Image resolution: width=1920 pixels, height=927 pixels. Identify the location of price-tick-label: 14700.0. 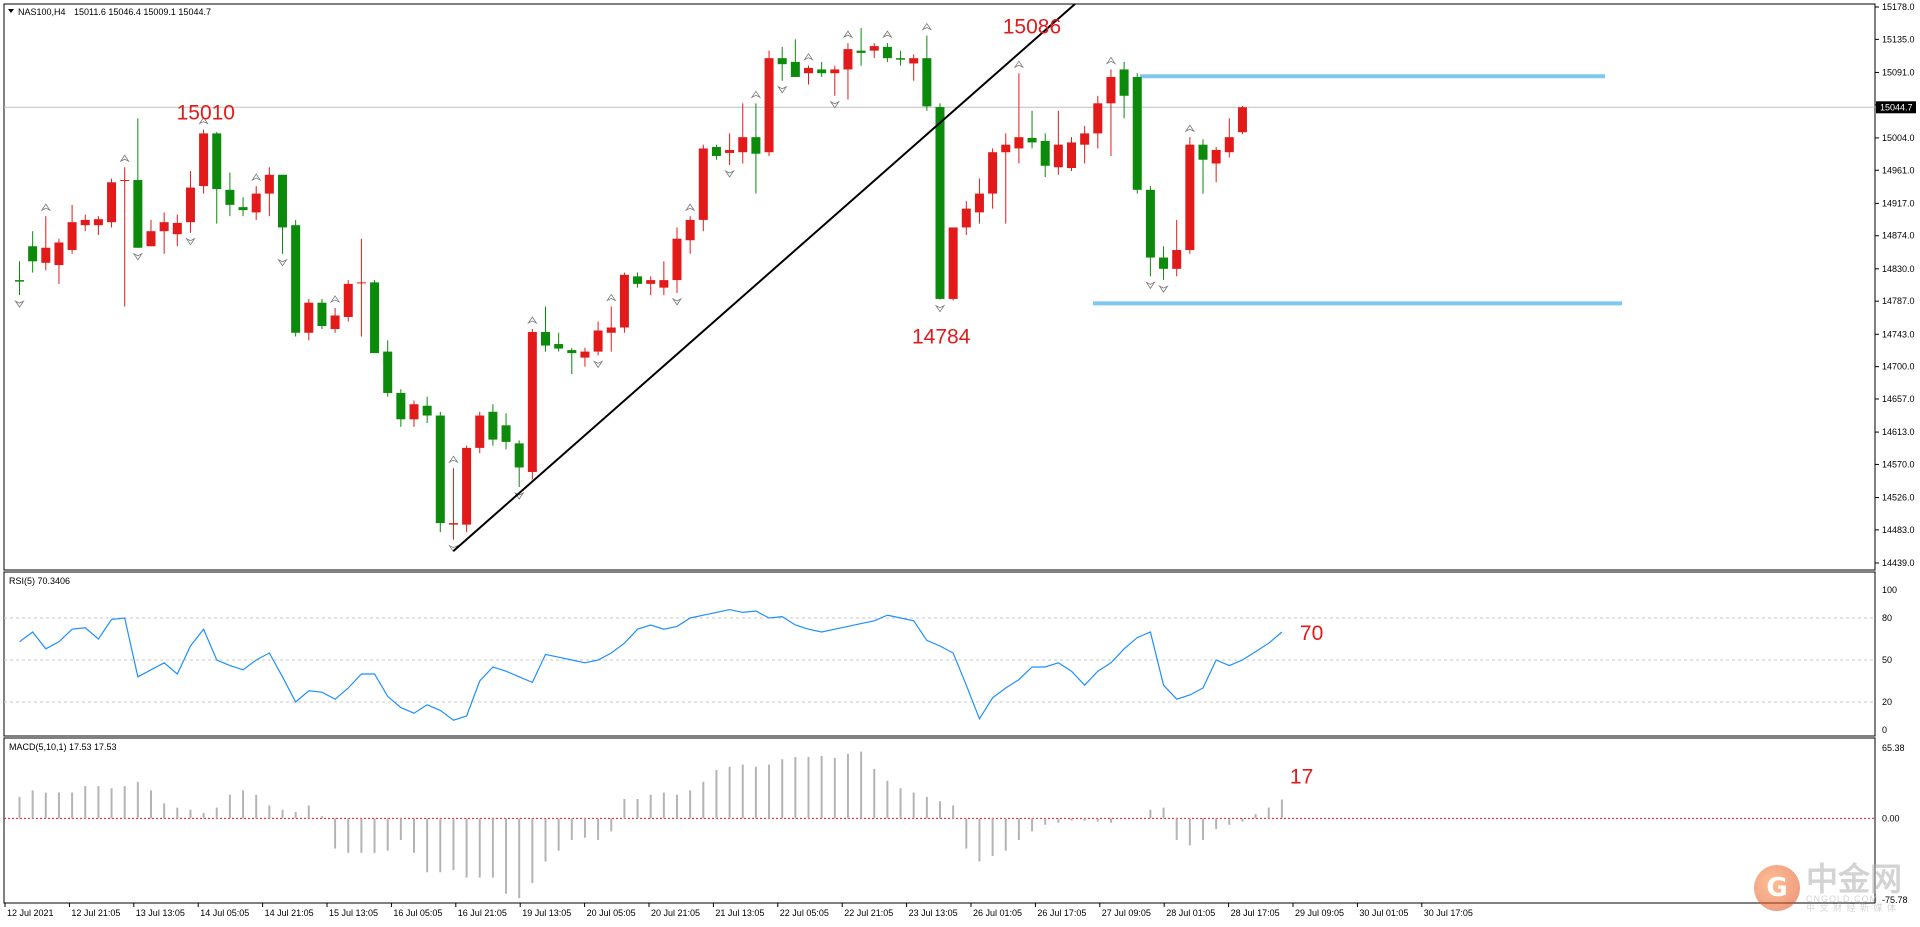
(1898, 367).